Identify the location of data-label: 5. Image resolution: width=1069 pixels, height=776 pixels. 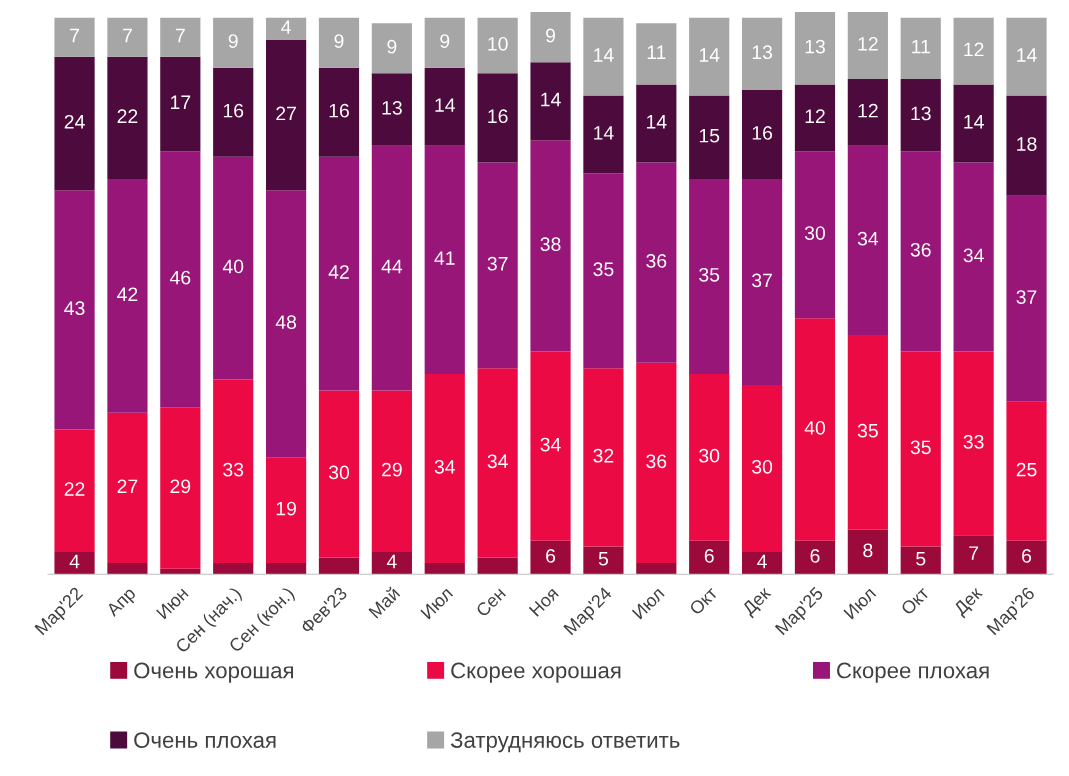
(921, 558).